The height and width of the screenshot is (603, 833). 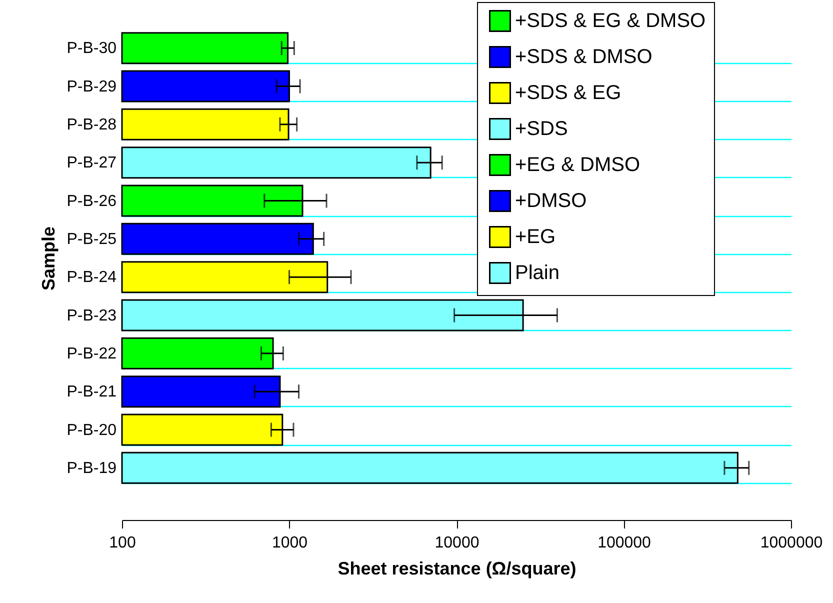 What do you see at coordinates (91, 315) in the screenshot?
I see `y-tick-label: P-B-23` at bounding box center [91, 315].